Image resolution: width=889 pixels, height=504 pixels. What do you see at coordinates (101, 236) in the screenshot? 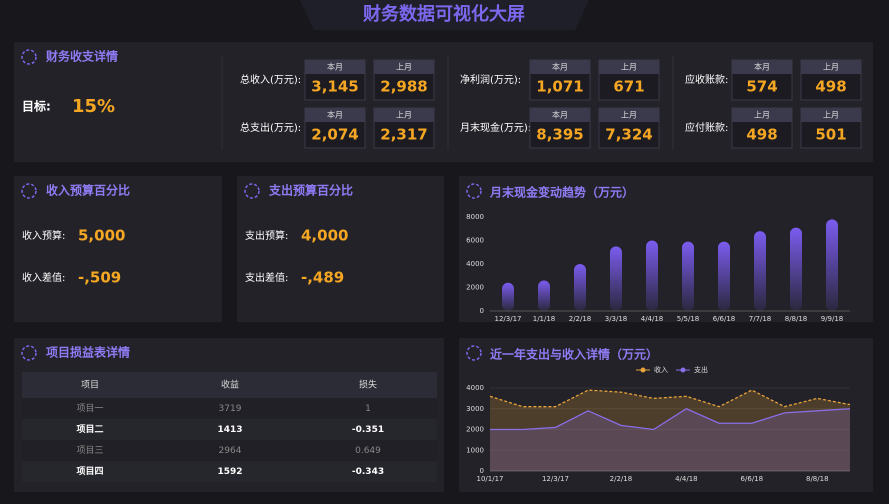
I see `budget-value: 5,000` at bounding box center [101, 236].